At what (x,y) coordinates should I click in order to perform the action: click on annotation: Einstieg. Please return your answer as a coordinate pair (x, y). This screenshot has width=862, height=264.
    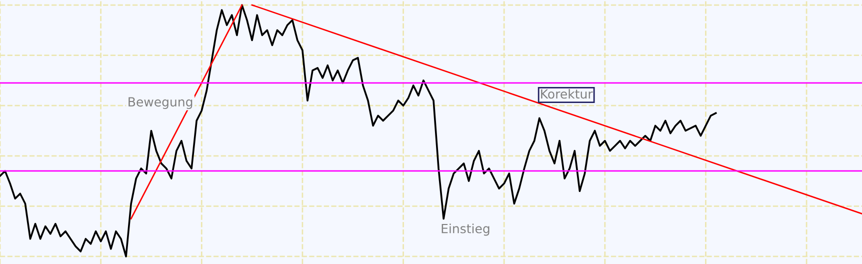
    Looking at the image, I should click on (466, 230).